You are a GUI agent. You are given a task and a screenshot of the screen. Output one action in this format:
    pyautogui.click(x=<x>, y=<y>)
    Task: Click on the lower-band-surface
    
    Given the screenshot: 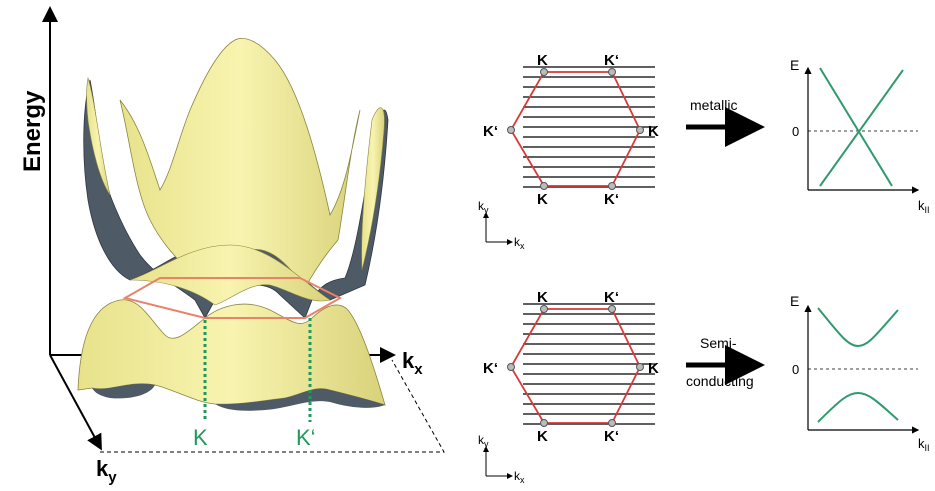 What is the action you would take?
    pyautogui.click(x=231, y=352)
    